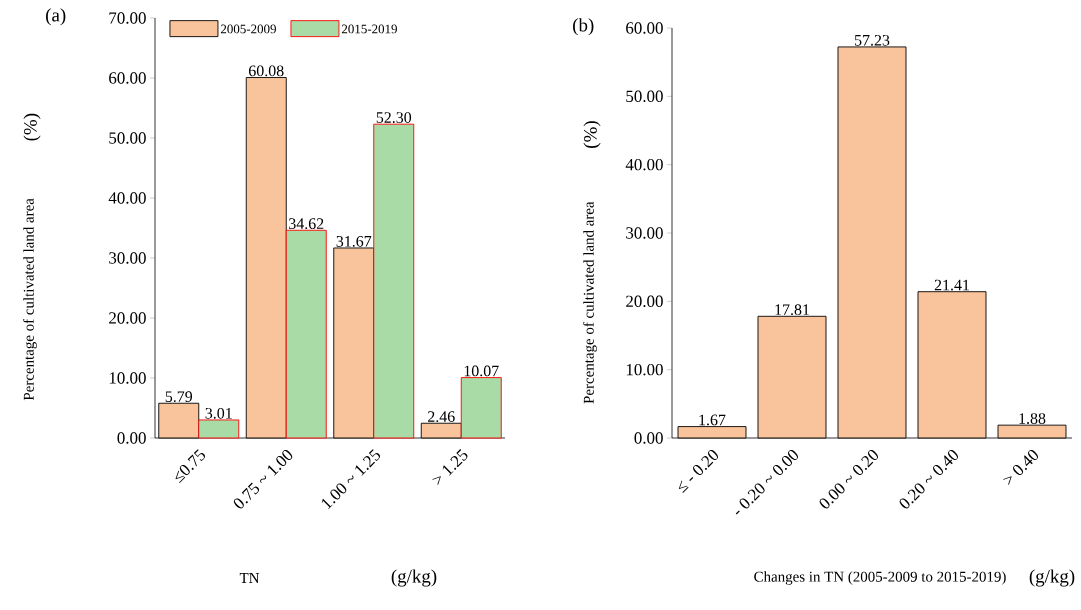  Describe the element at coordinates (127, 18) in the screenshot. I see `y-tick-label: 70.00` at that location.